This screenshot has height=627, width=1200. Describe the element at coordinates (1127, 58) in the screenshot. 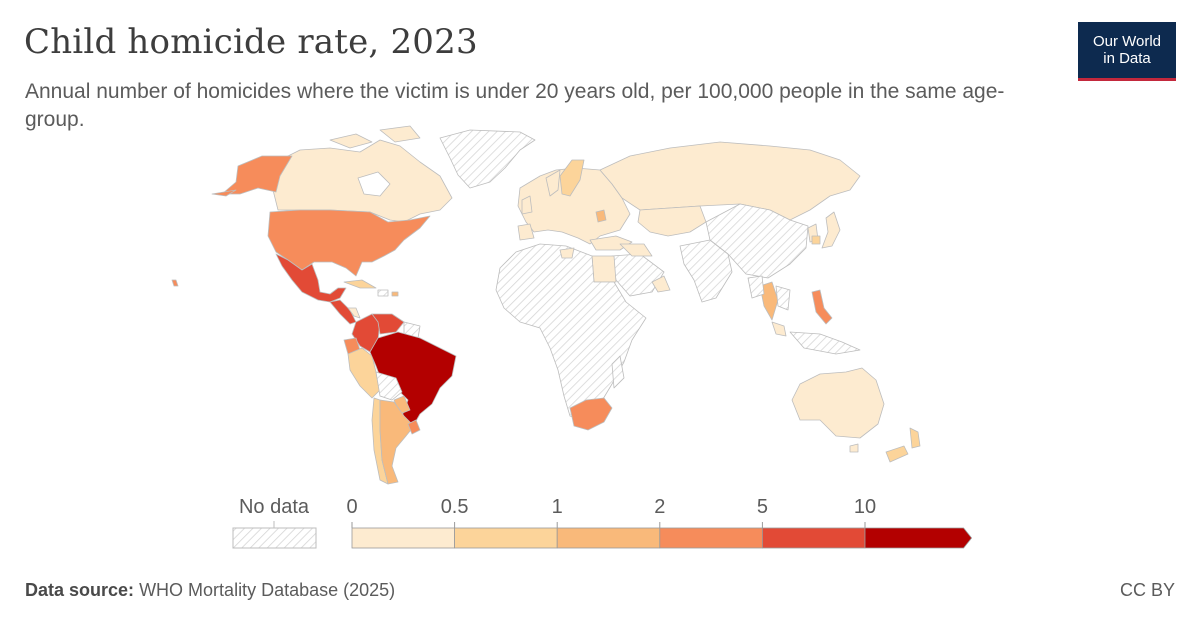

I see `logo-line-2: in Data` at that location.